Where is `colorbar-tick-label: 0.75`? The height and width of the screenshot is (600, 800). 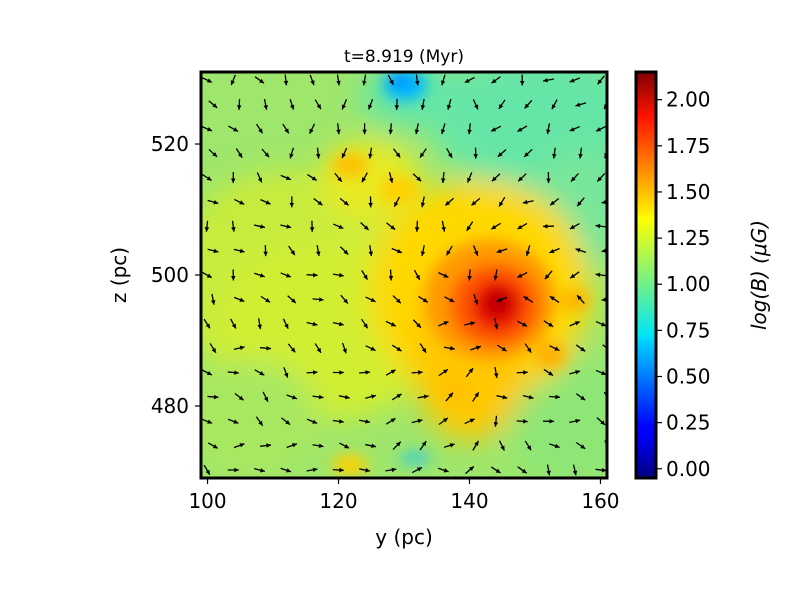 colorbar-tick-label: 0.75 is located at coordinates (688, 330).